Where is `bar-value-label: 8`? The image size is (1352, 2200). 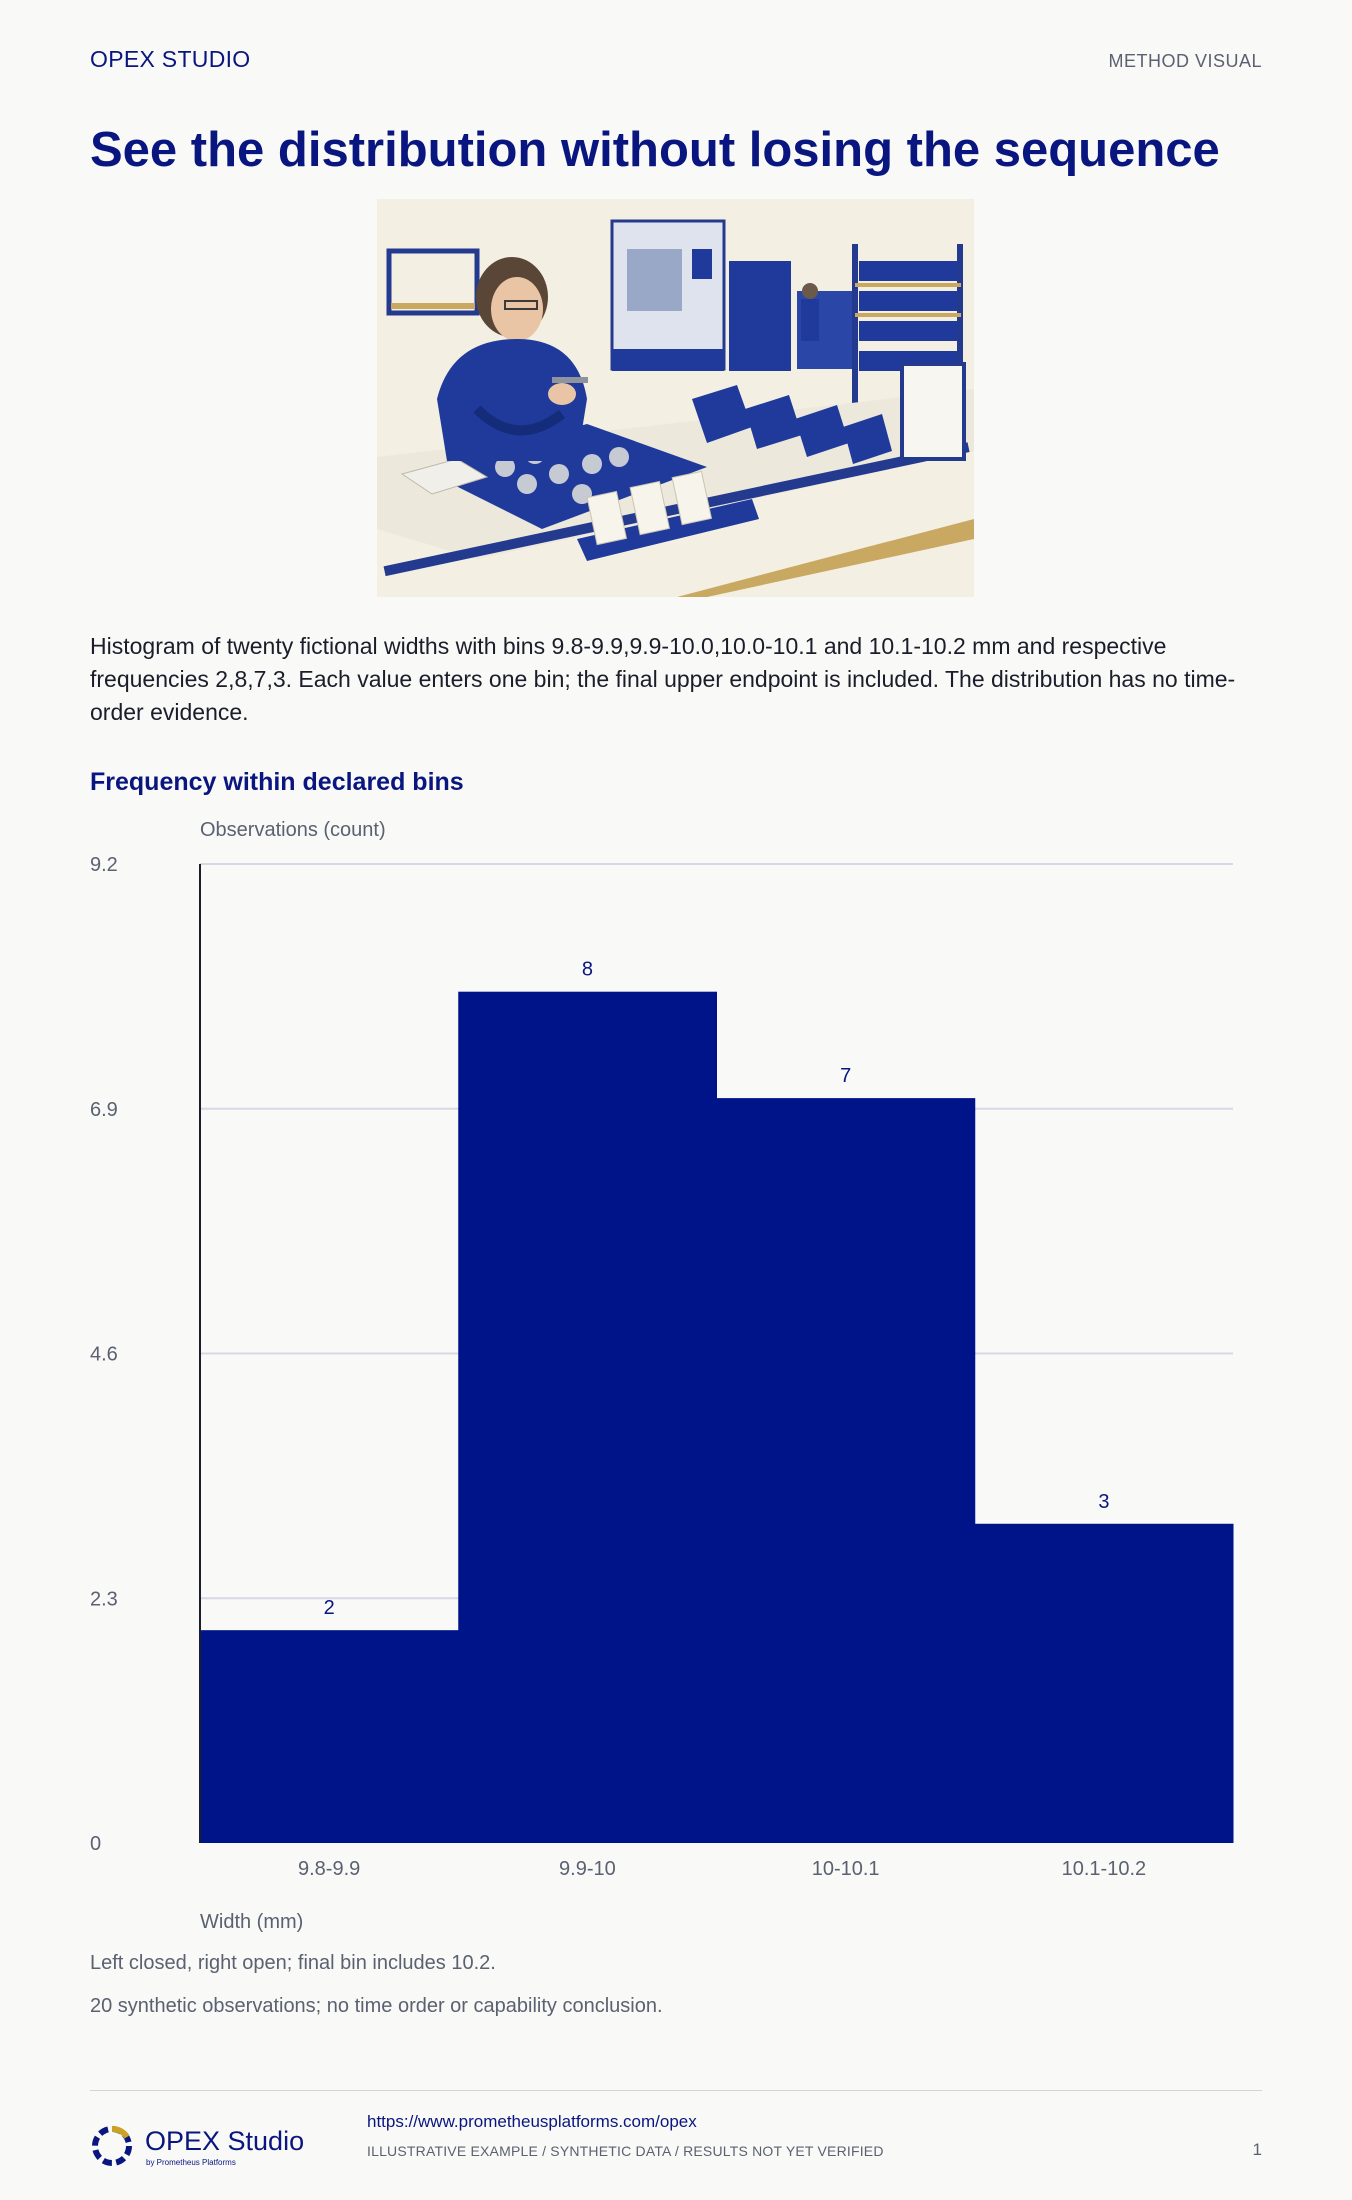 bar-value-label: 8 is located at coordinates (587, 970).